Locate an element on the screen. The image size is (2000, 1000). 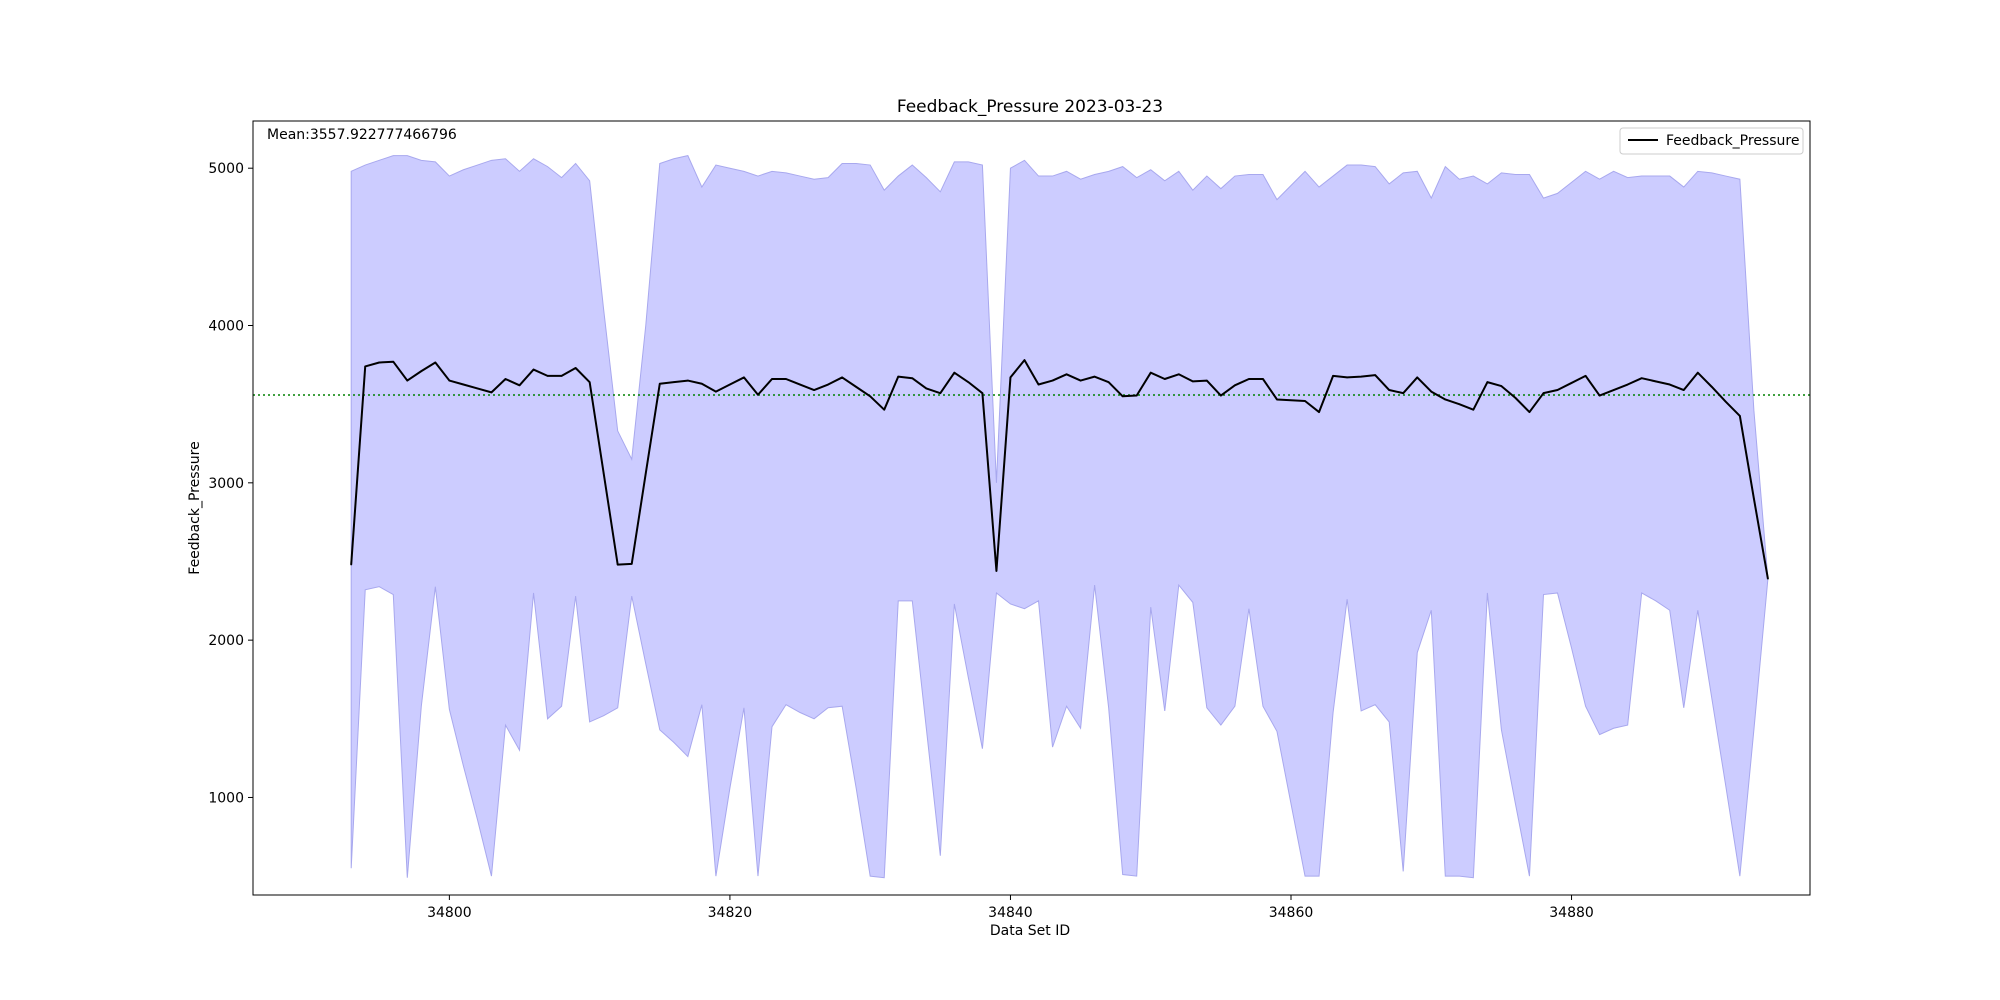
y-tick-label: 4000 is located at coordinates (226, 327).